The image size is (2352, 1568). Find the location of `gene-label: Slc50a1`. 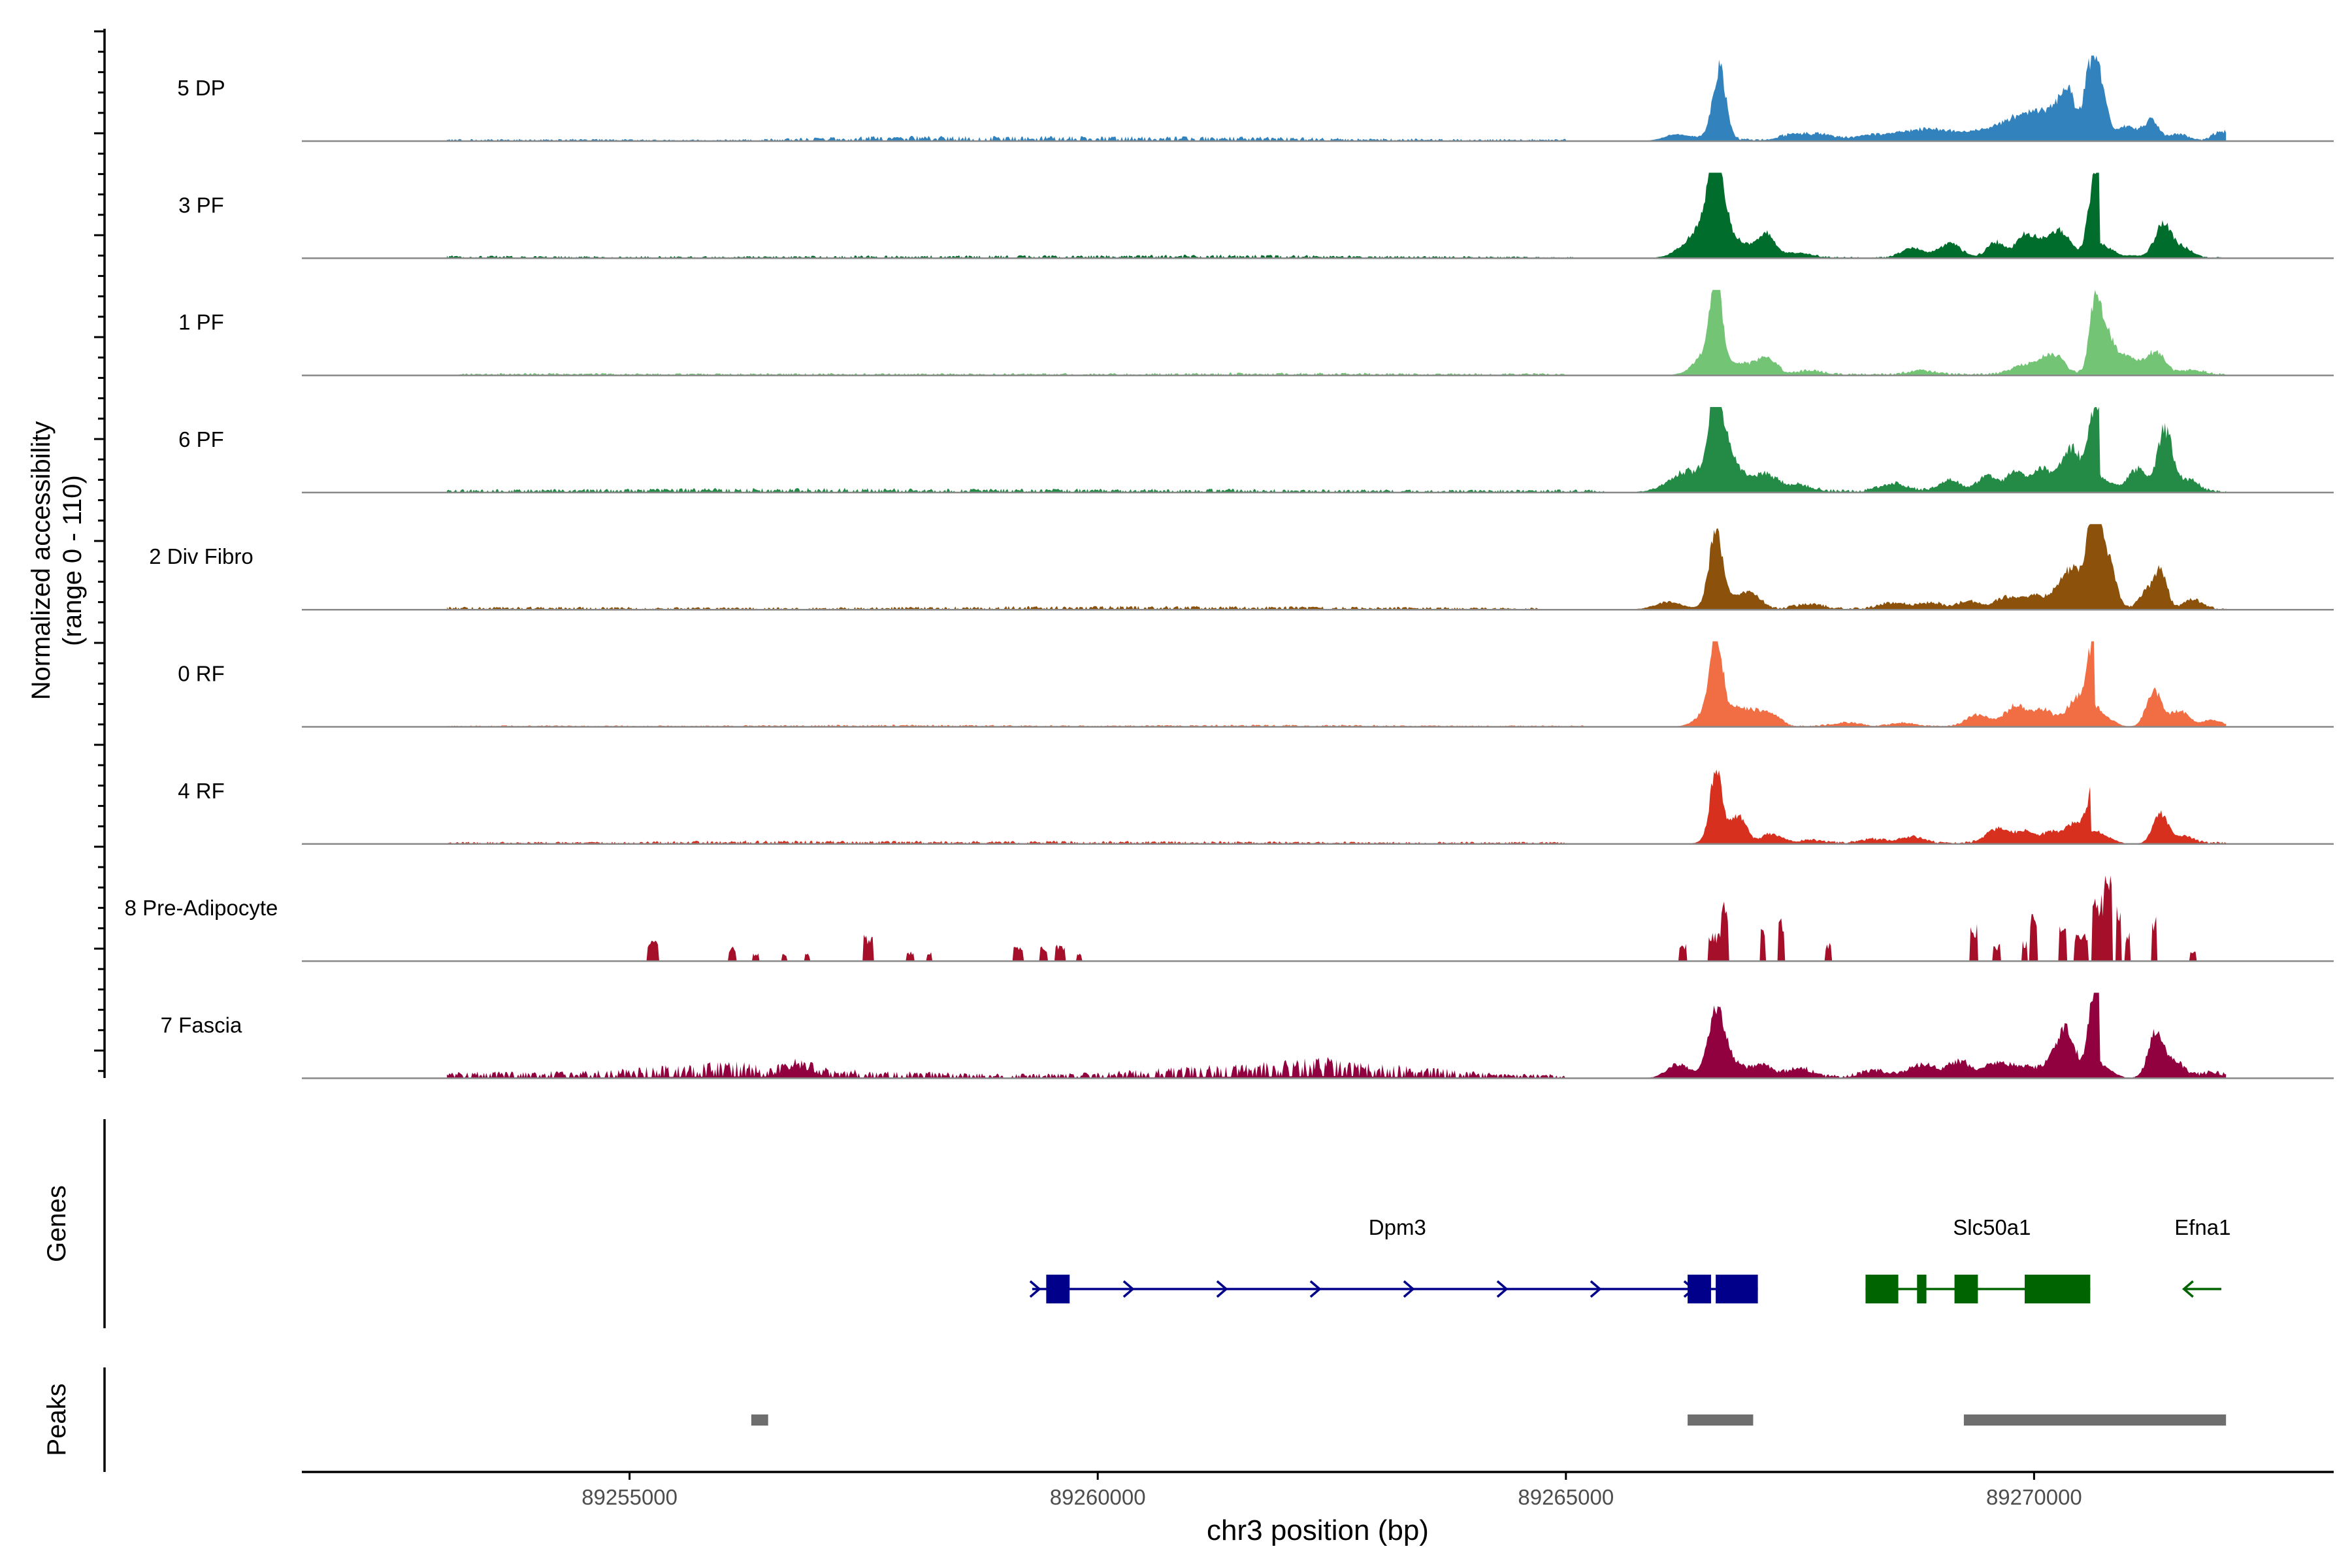

gene-label: Slc50a1 is located at coordinates (1992, 1227).